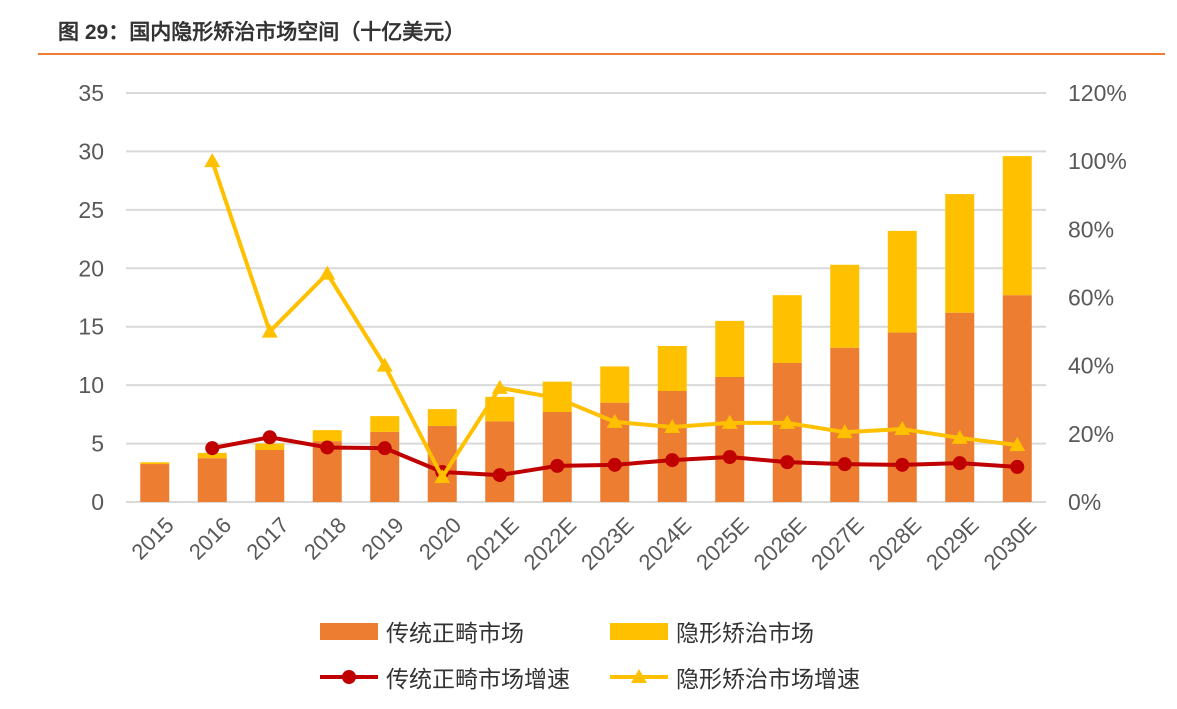  Describe the element at coordinates (1010, 543) in the screenshot. I see `x-tick-label: 2030E` at that location.